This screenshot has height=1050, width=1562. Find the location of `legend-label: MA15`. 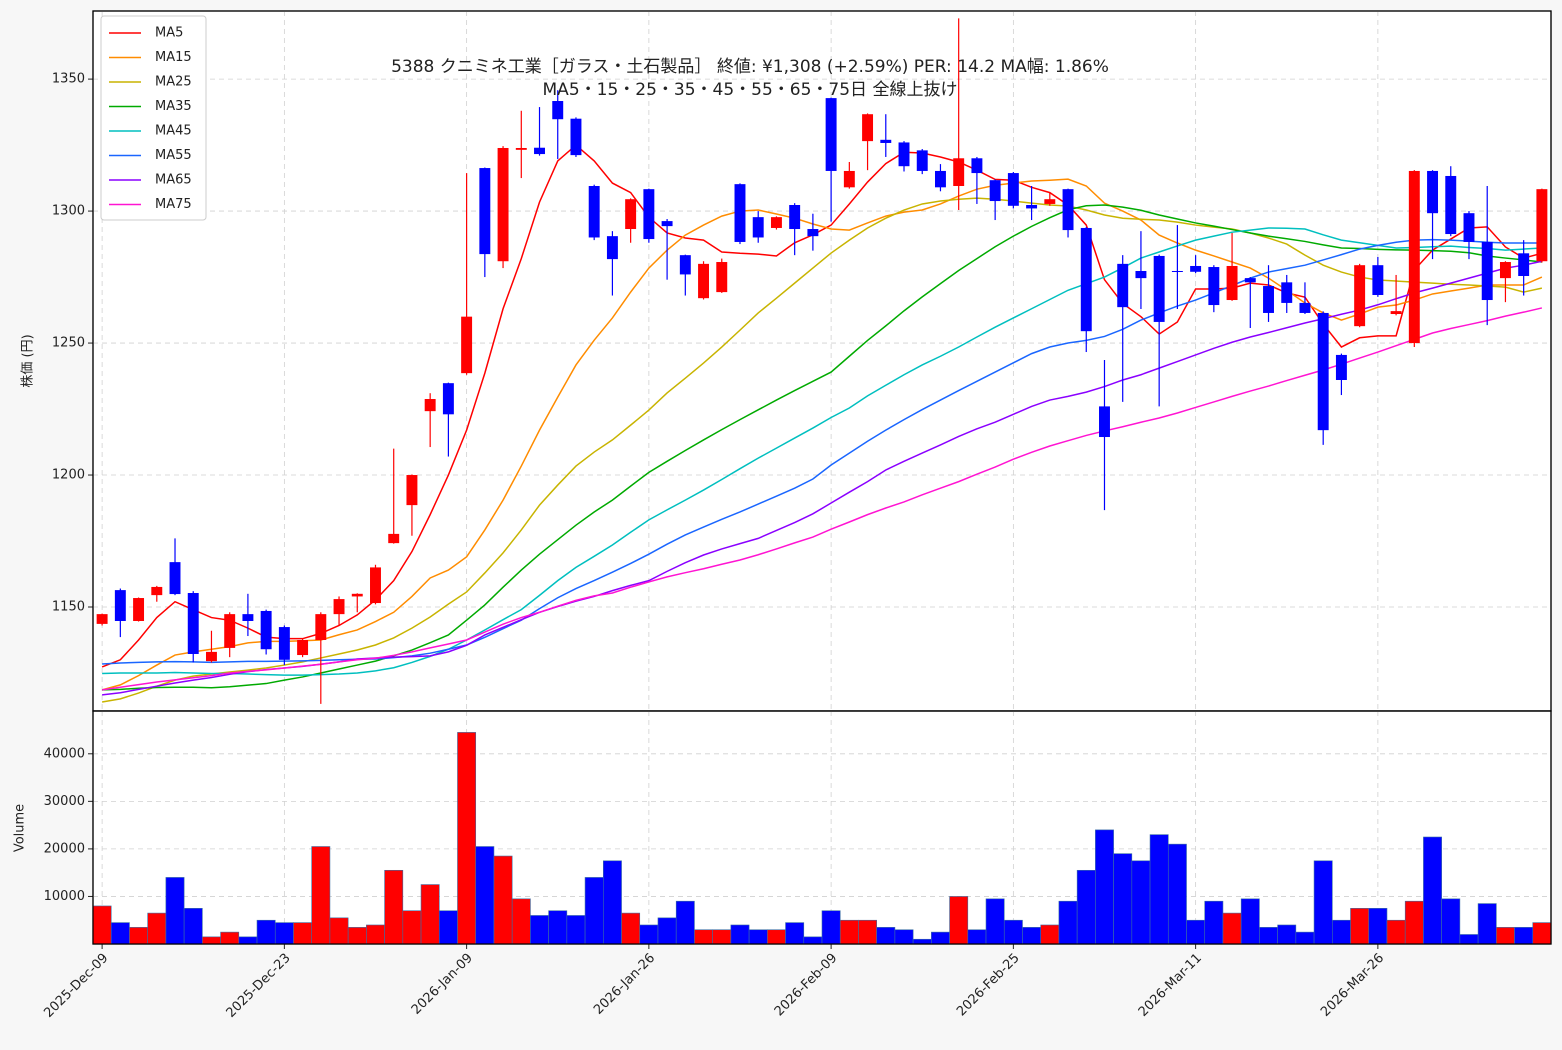

legend-label: MA15 is located at coordinates (173, 57).